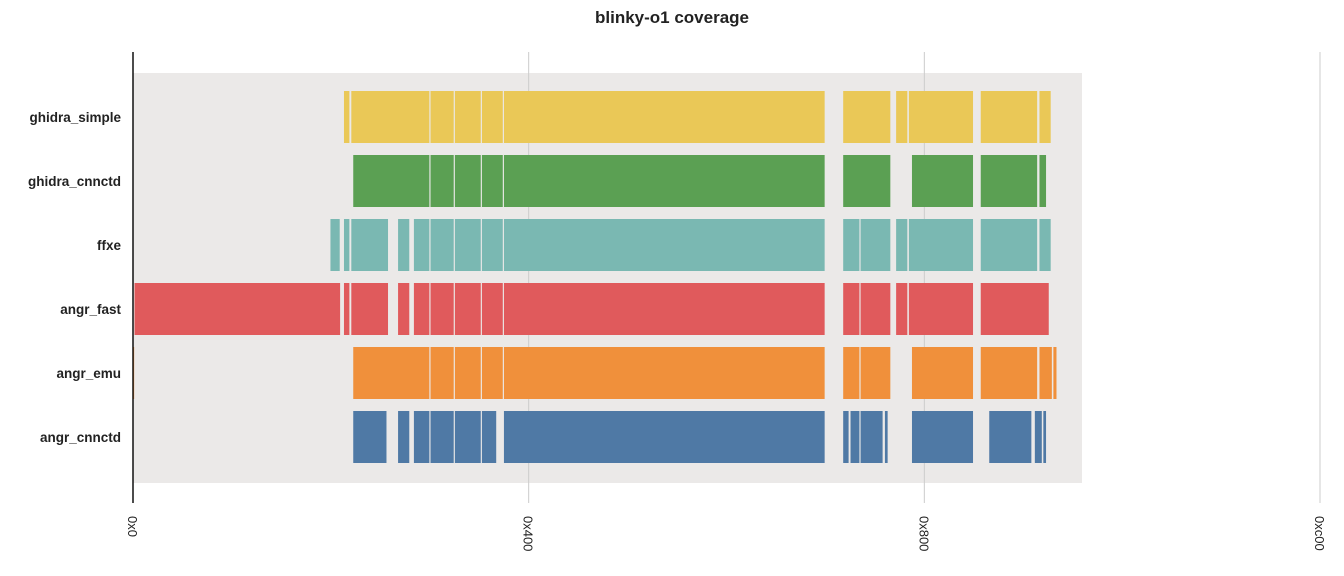 The height and width of the screenshot is (576, 1344). What do you see at coordinates (109, 245) in the screenshot?
I see `row-label: ffxe` at bounding box center [109, 245].